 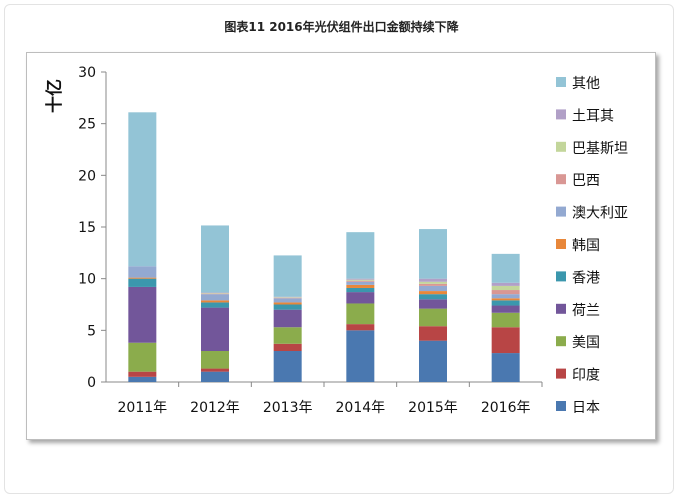 What do you see at coordinates (586, 84) in the screenshot?
I see `legend-label: 其他` at bounding box center [586, 84].